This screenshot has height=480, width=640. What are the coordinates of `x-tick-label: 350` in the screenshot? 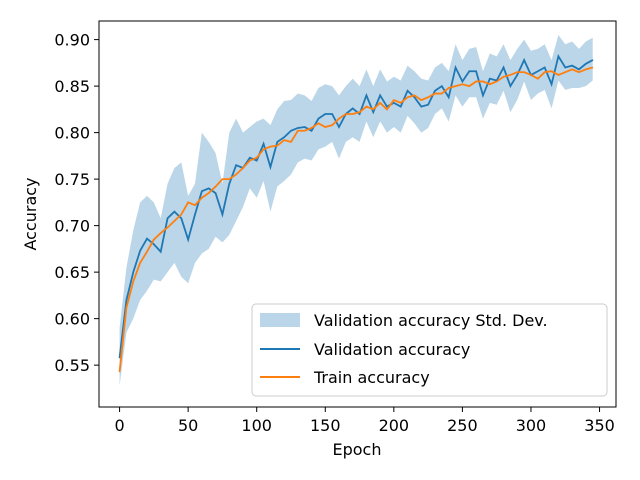 It's located at (599, 425).